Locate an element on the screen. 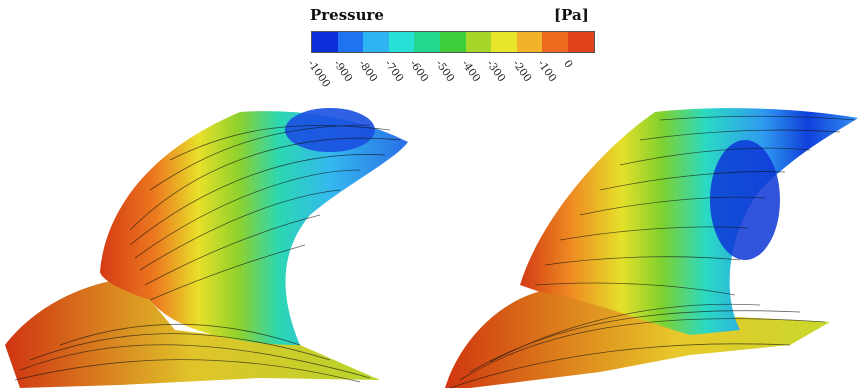  pressure-colorbar is located at coordinates (453, 42).